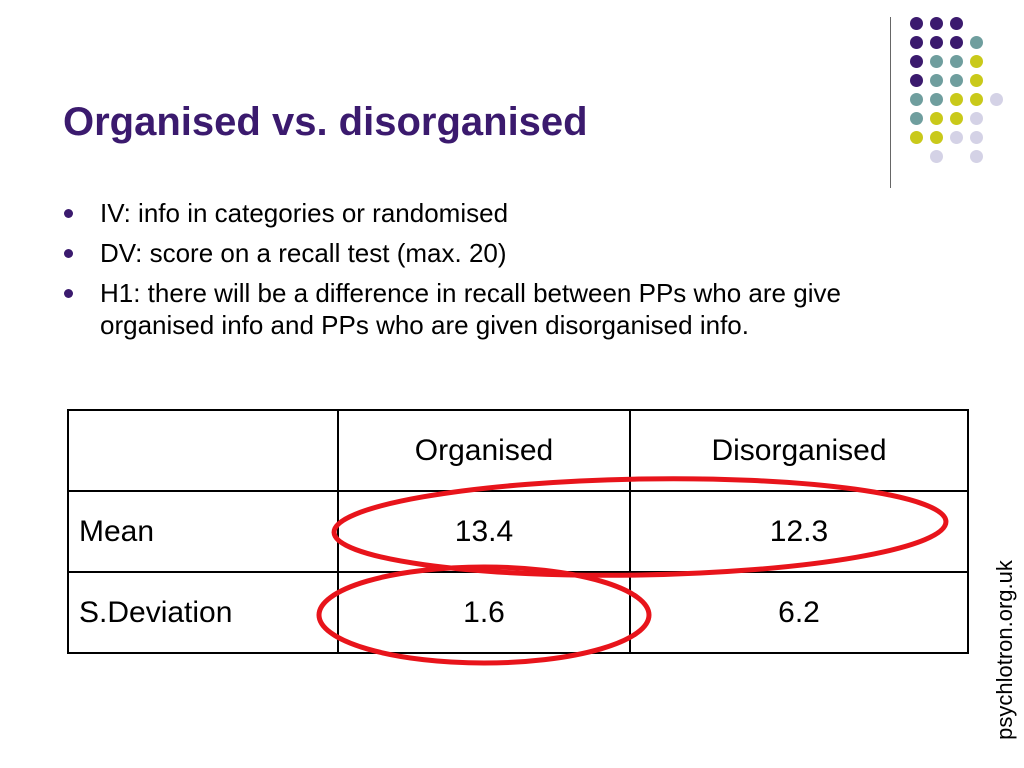 The width and height of the screenshot is (1024, 768). I want to click on bullet-dv: DV: score on a recall test (max. 20), so click(510, 253).